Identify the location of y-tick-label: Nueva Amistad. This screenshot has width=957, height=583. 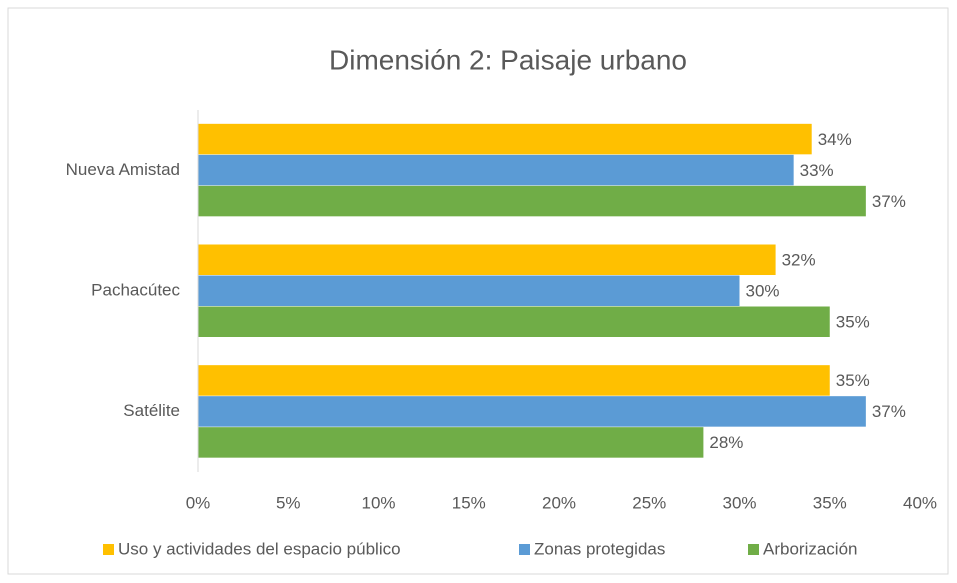
(123, 169).